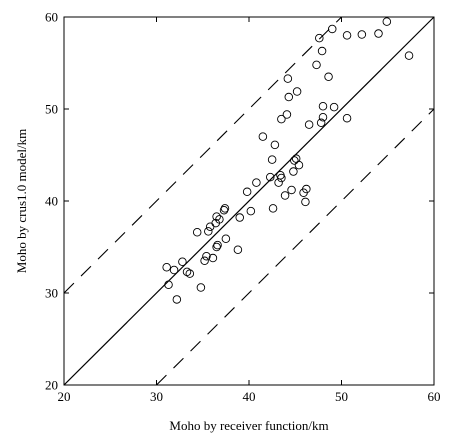 The image size is (455, 436). What do you see at coordinates (51, 385) in the screenshot?
I see `y-tick-label: 20` at bounding box center [51, 385].